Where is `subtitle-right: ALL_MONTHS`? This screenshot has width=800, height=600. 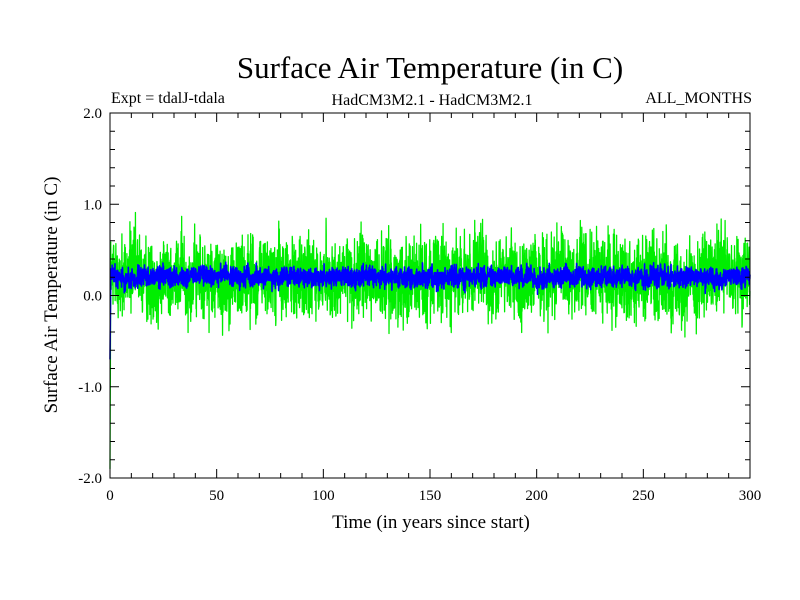
subtitle-right: ALL_MONTHS is located at coordinates (698, 98).